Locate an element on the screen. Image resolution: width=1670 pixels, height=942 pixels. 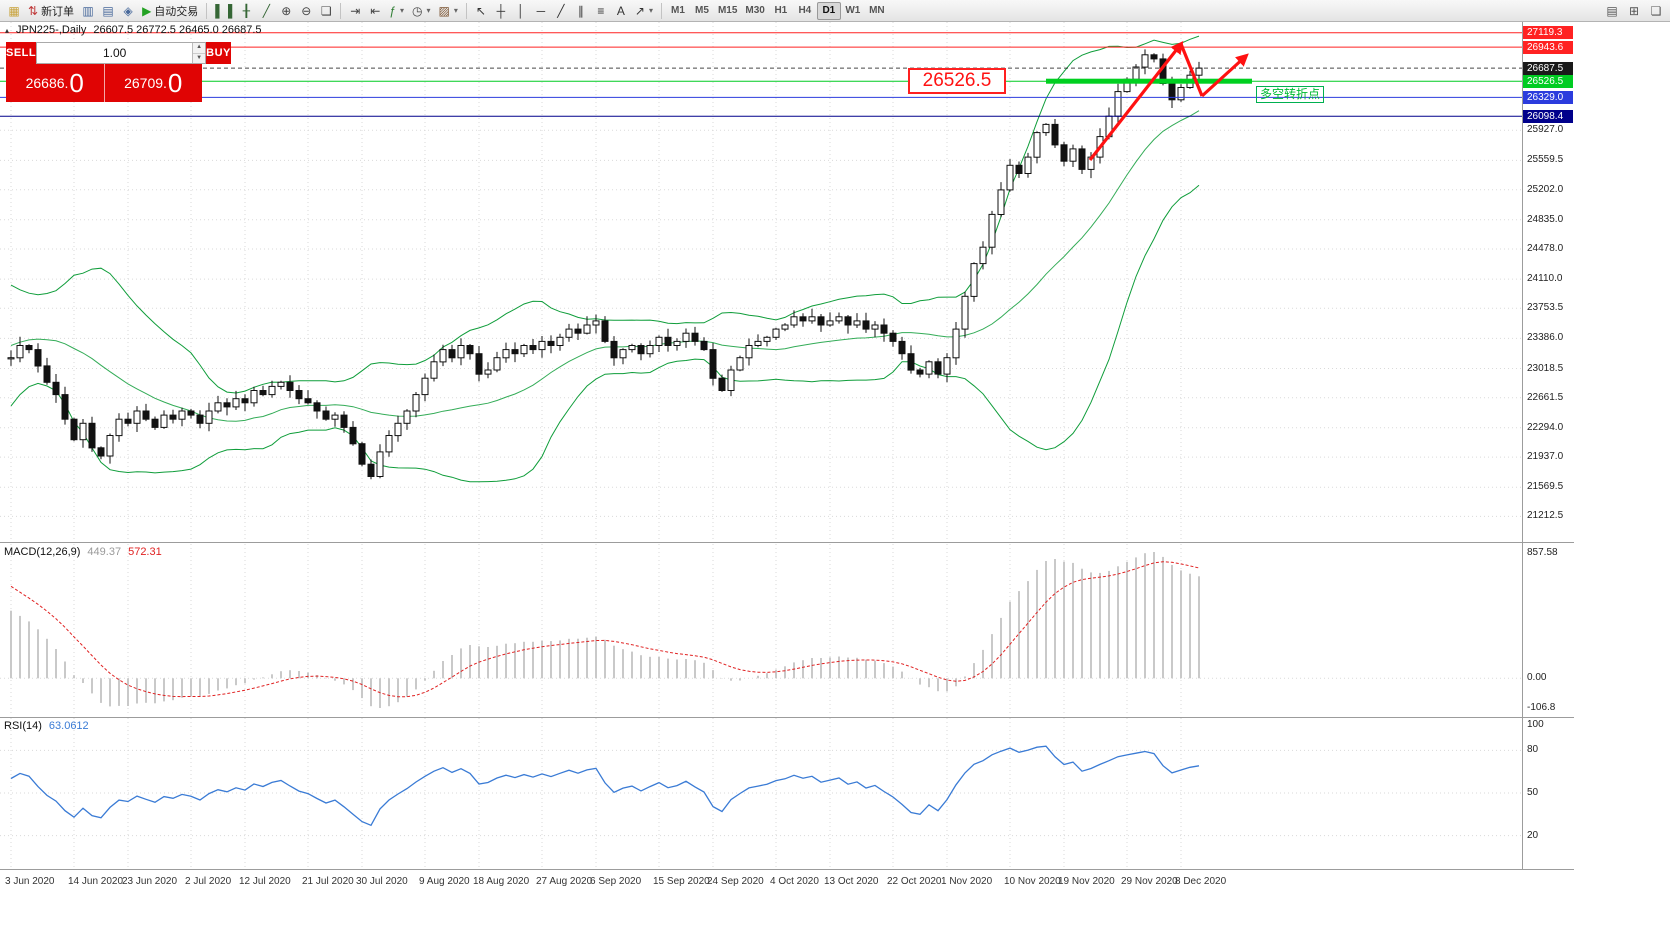
chart-shift-icon: ⇤ is located at coordinates (375, 11).